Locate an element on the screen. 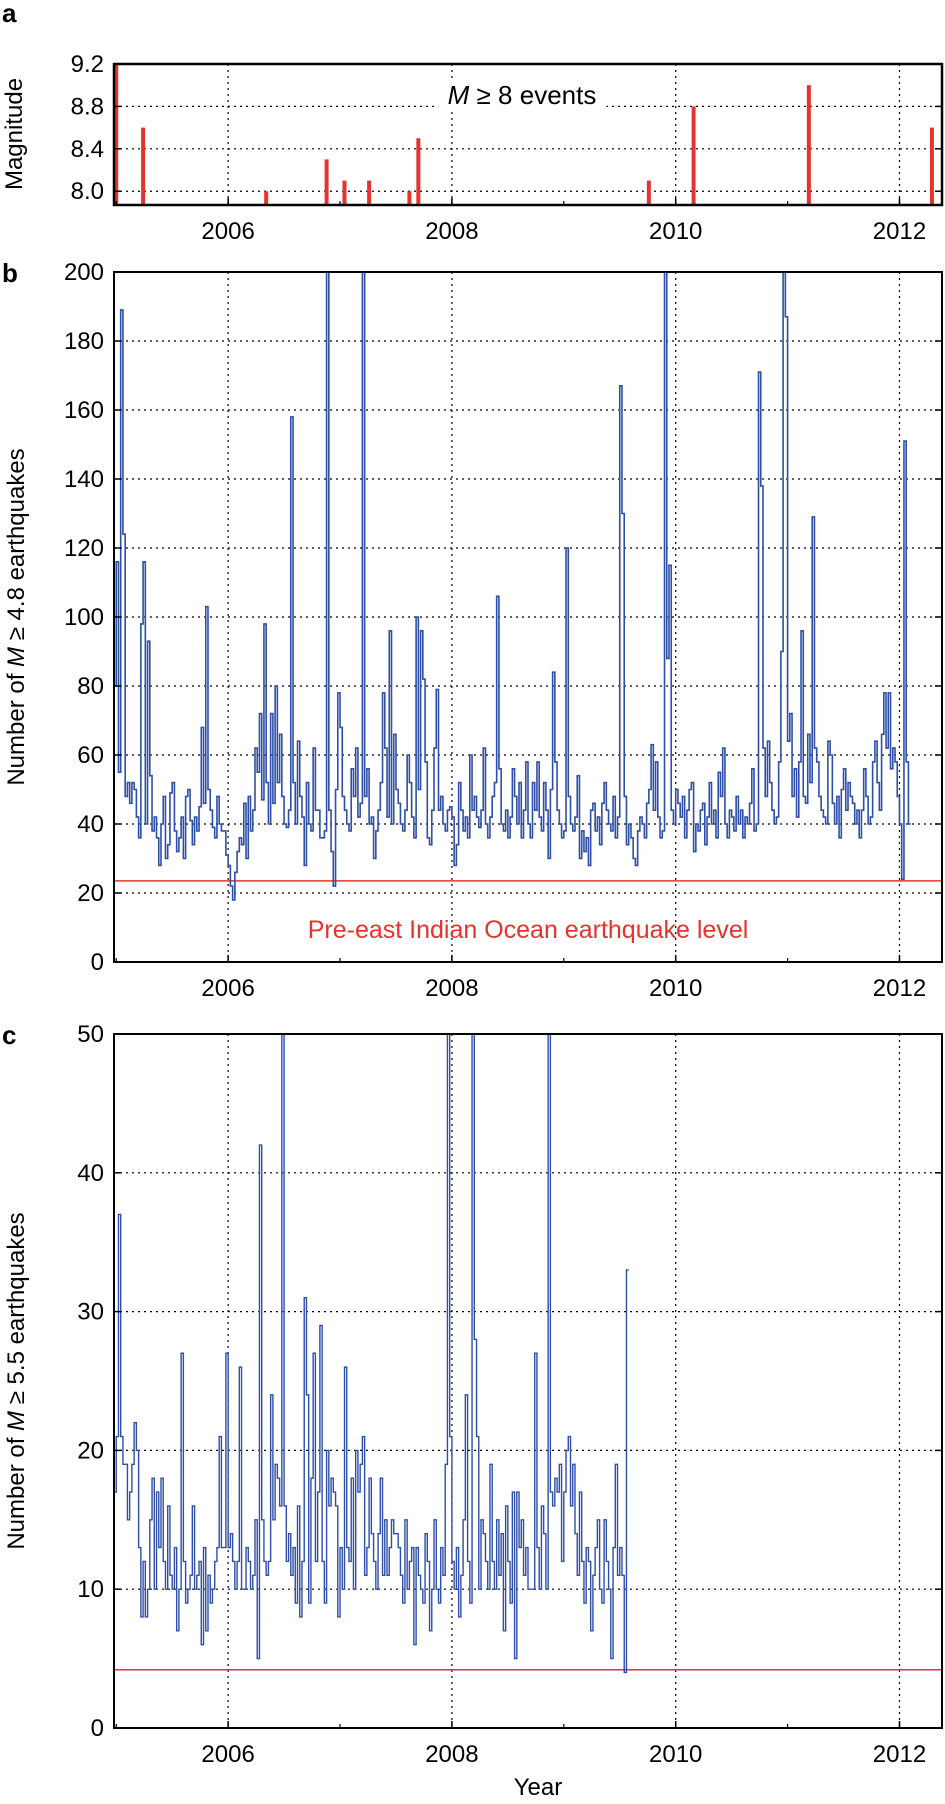  y-tick-label: 50 is located at coordinates (90, 1034).